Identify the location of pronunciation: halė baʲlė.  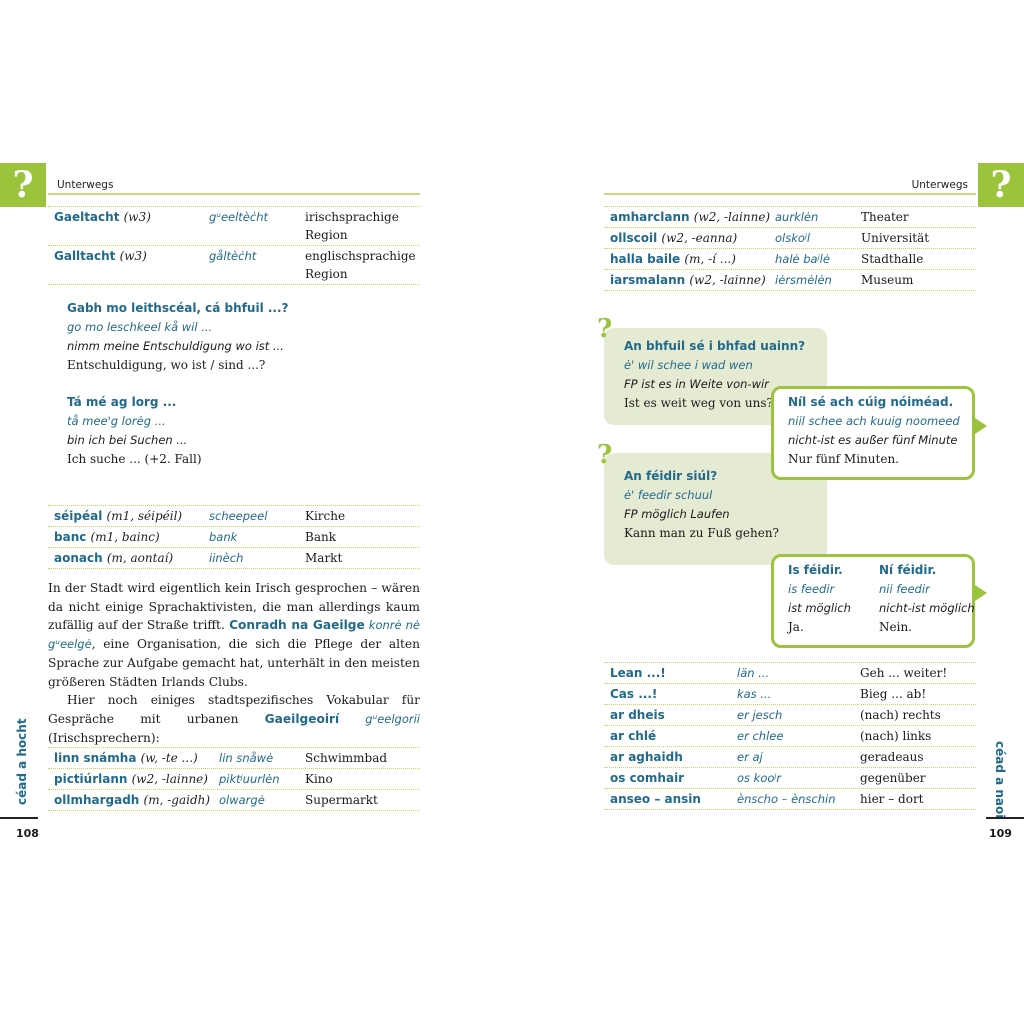
(802, 259).